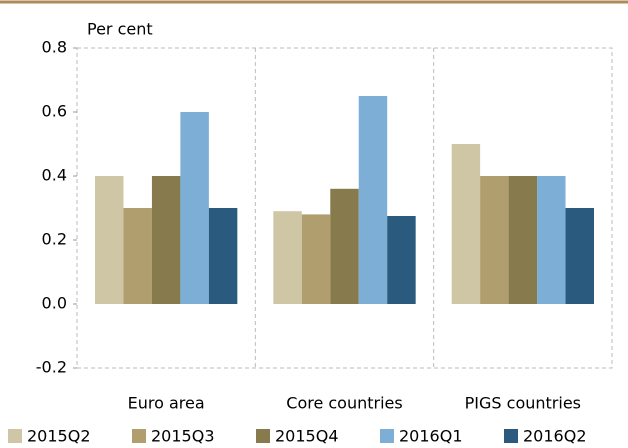  I want to click on y-tick-label: 0.6, so click(54, 111).